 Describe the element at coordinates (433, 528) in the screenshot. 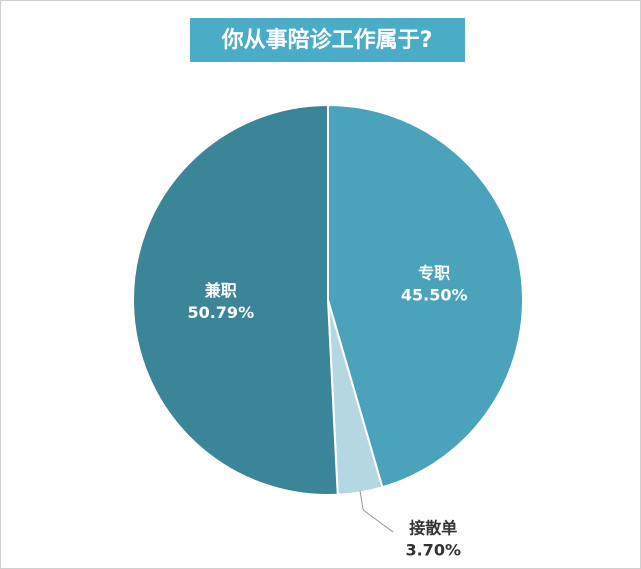

I see `slice-label: 接散单` at that location.